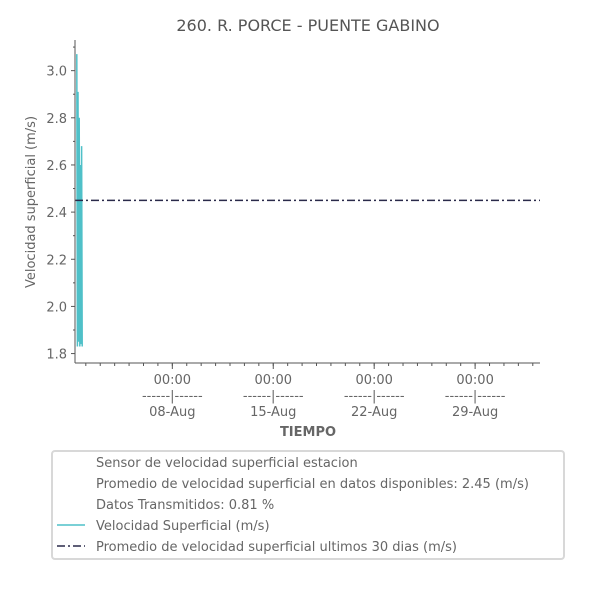 The height and width of the screenshot is (600, 600). What do you see at coordinates (56, 260) in the screenshot?
I see `y-tick-label: 2.2` at bounding box center [56, 260].